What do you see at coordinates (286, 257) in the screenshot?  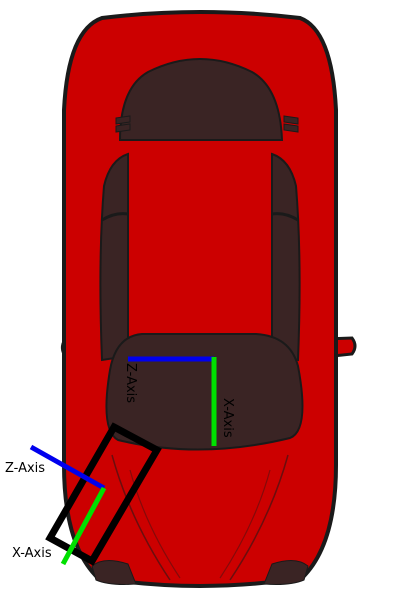 I see `right-side-window` at bounding box center [286, 257].